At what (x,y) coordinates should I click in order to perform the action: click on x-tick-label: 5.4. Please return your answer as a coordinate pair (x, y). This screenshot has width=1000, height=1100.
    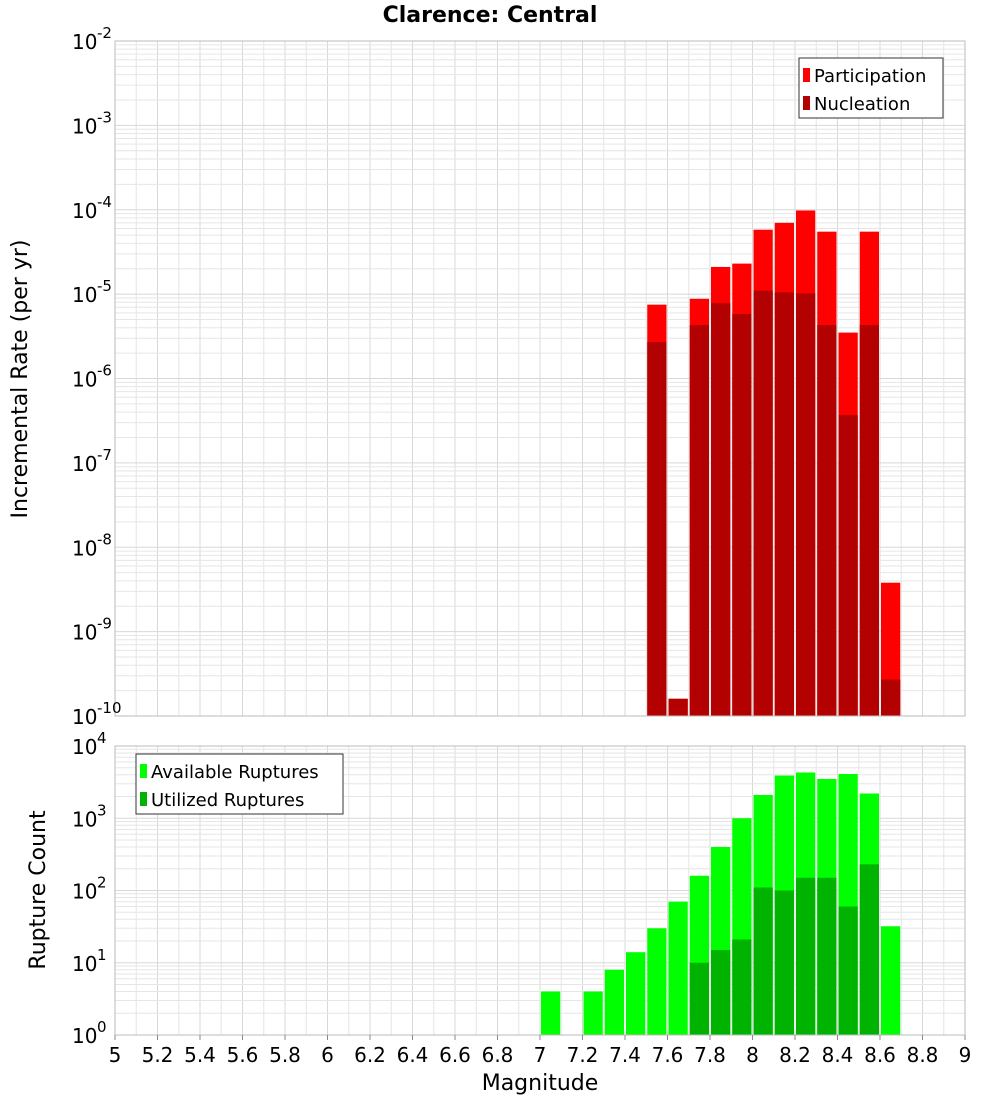
    Looking at the image, I should click on (200, 1055).